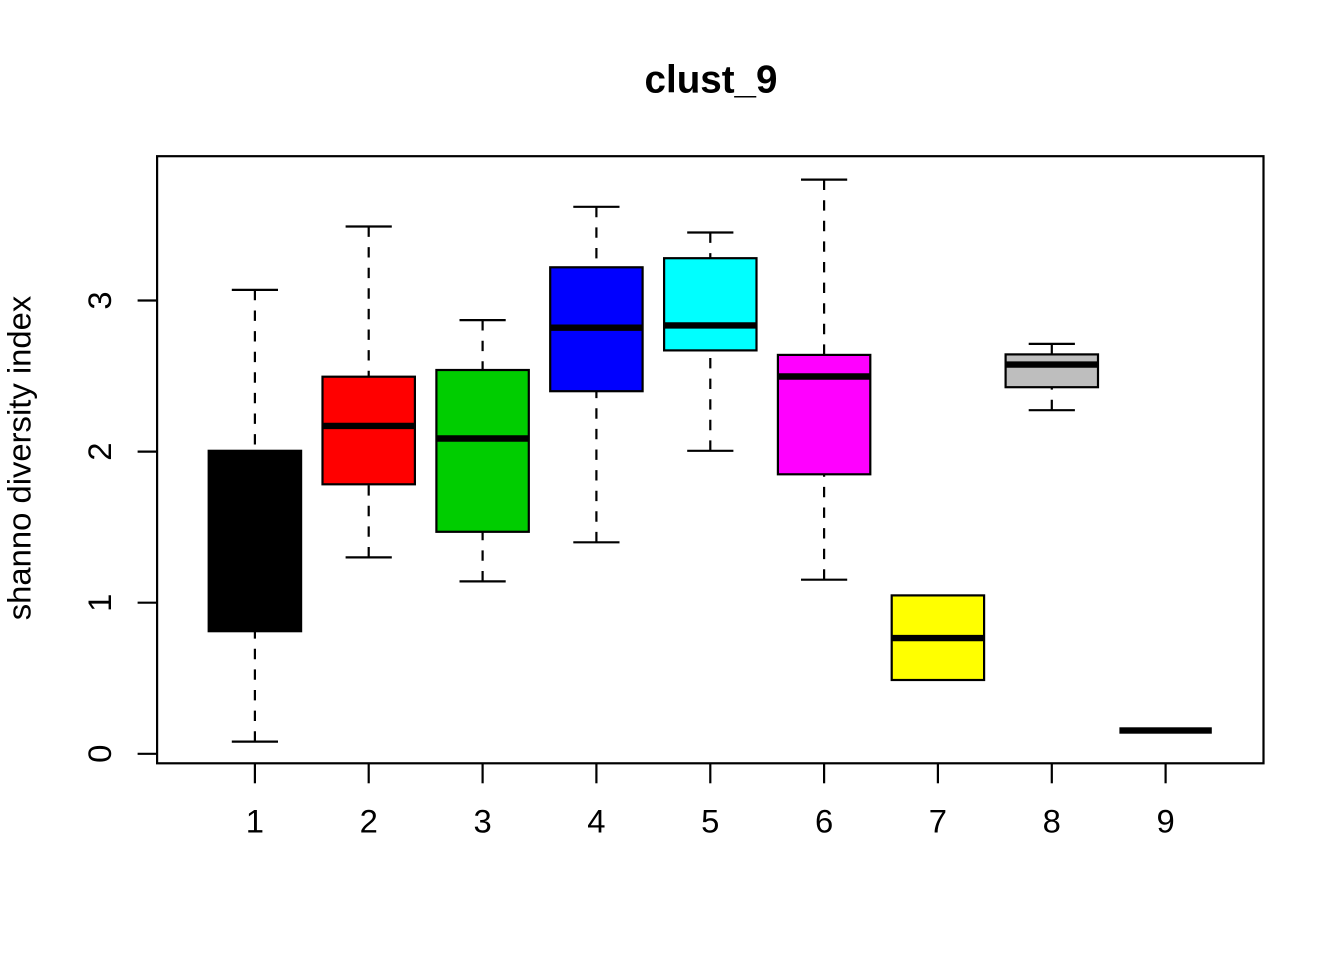 This screenshot has width=1344, height=965. Describe the element at coordinates (938, 821) in the screenshot. I see `svg-text: 7` at that location.